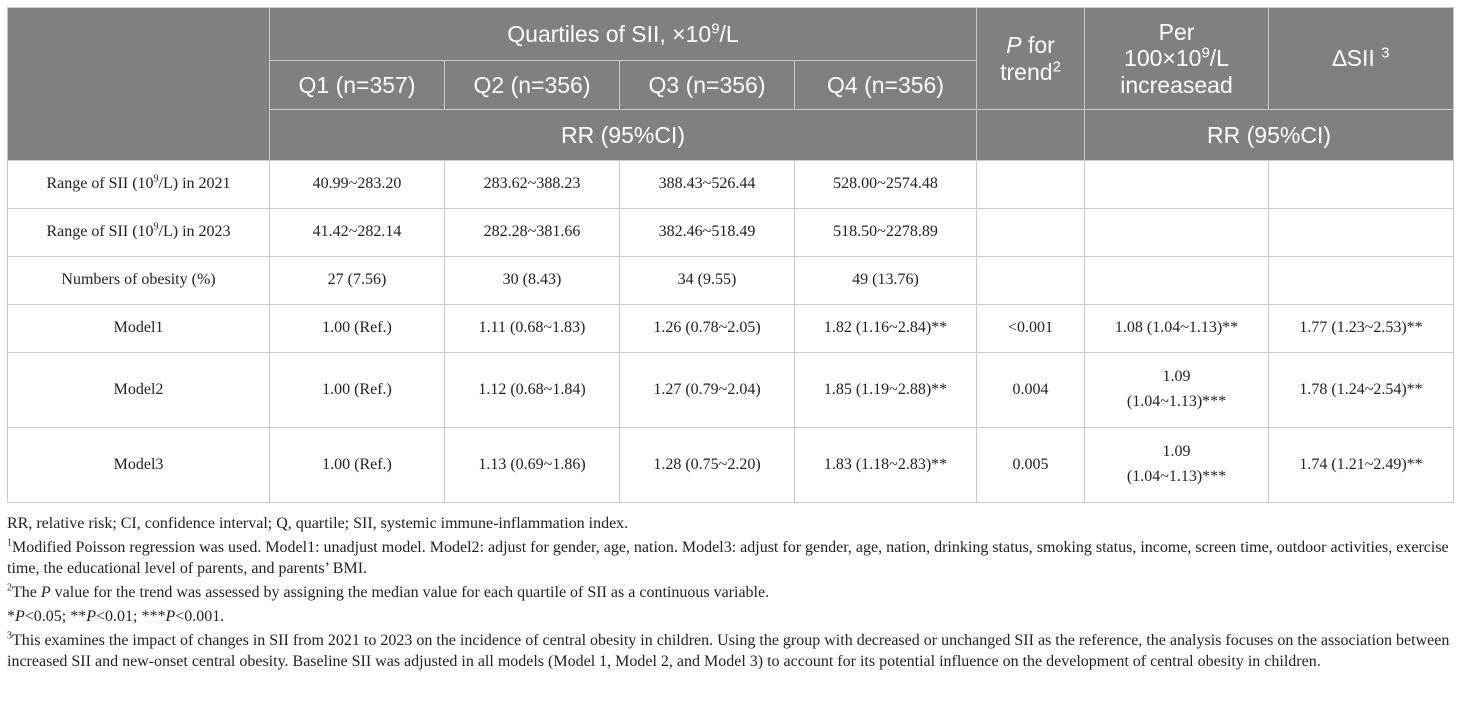 The width and height of the screenshot is (1460, 717). I want to click on table-cell: 1.12 (0.68~1.84), so click(532, 390).